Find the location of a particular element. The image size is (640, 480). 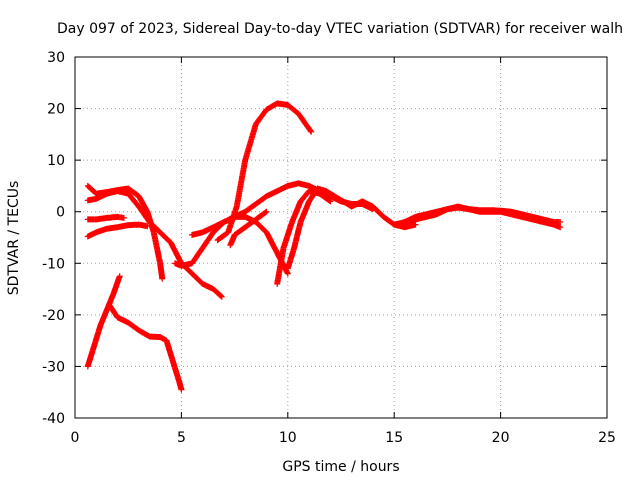

y-tick-label: 20 is located at coordinates (56, 110).